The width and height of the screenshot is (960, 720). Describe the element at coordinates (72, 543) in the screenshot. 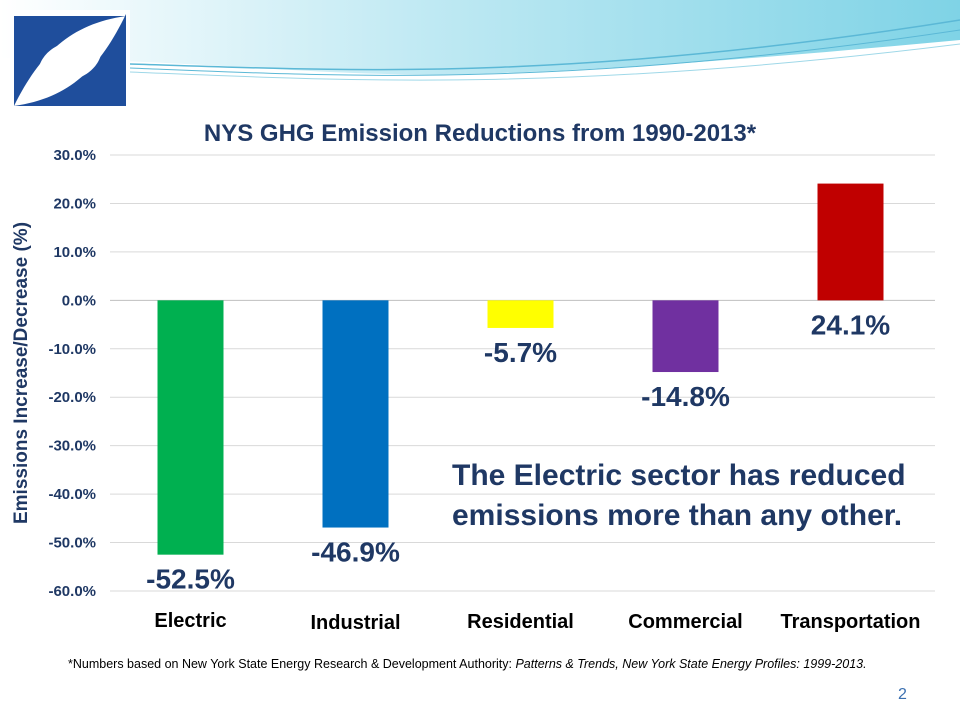

I see `y-tick-label: -50.0%` at that location.